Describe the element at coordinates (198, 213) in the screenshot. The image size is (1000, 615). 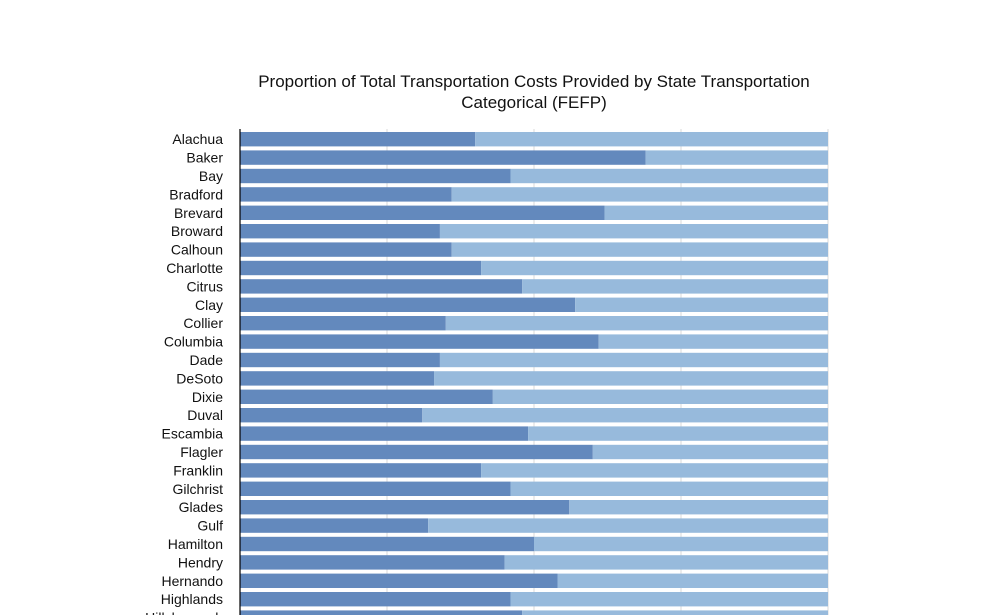
I see `category-label-brevard: Brevard` at that location.